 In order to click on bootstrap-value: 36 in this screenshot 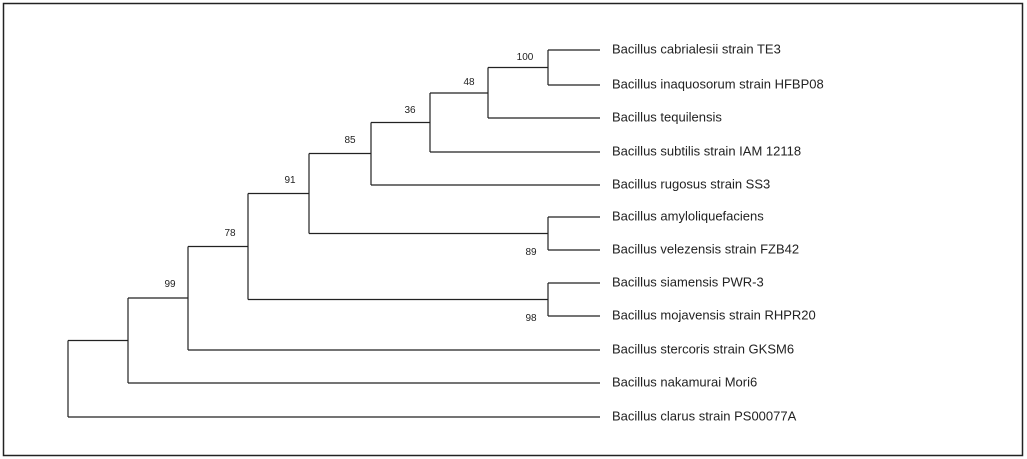, I will do `click(410, 110)`.